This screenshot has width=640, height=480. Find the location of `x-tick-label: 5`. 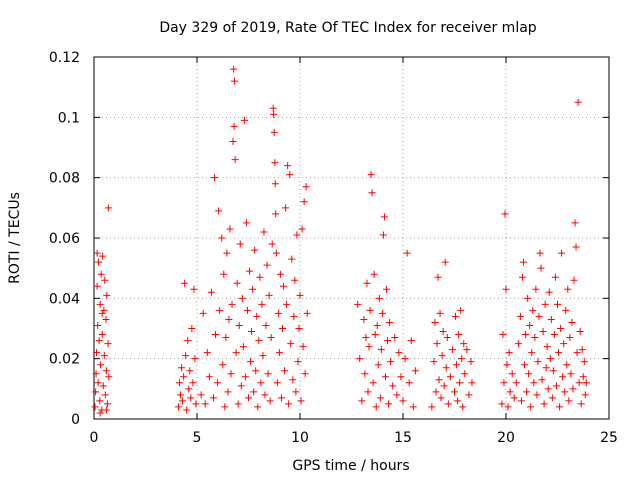

x-tick-label: 5 is located at coordinates (197, 438).